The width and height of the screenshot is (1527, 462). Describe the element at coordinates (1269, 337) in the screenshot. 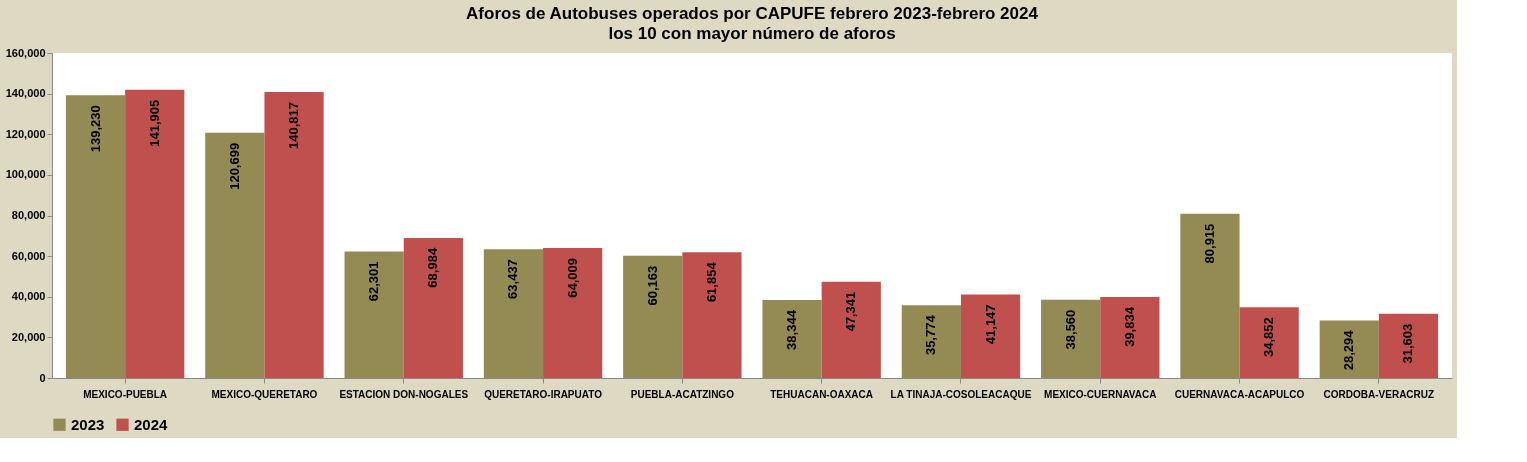

I see `data-label: 34,852` at that location.